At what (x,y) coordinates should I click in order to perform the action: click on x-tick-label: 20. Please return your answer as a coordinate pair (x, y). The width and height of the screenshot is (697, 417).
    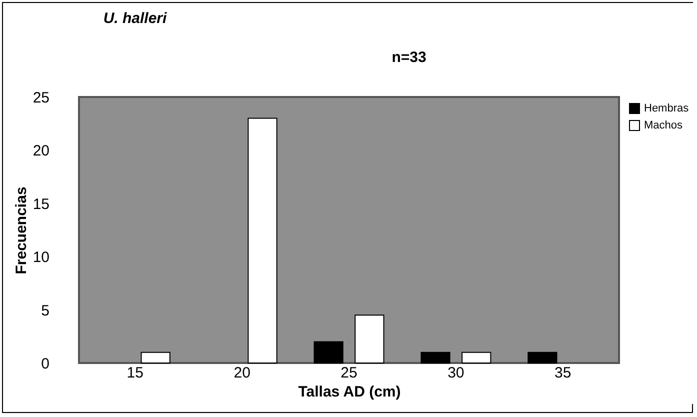
    Looking at the image, I should click on (242, 373).